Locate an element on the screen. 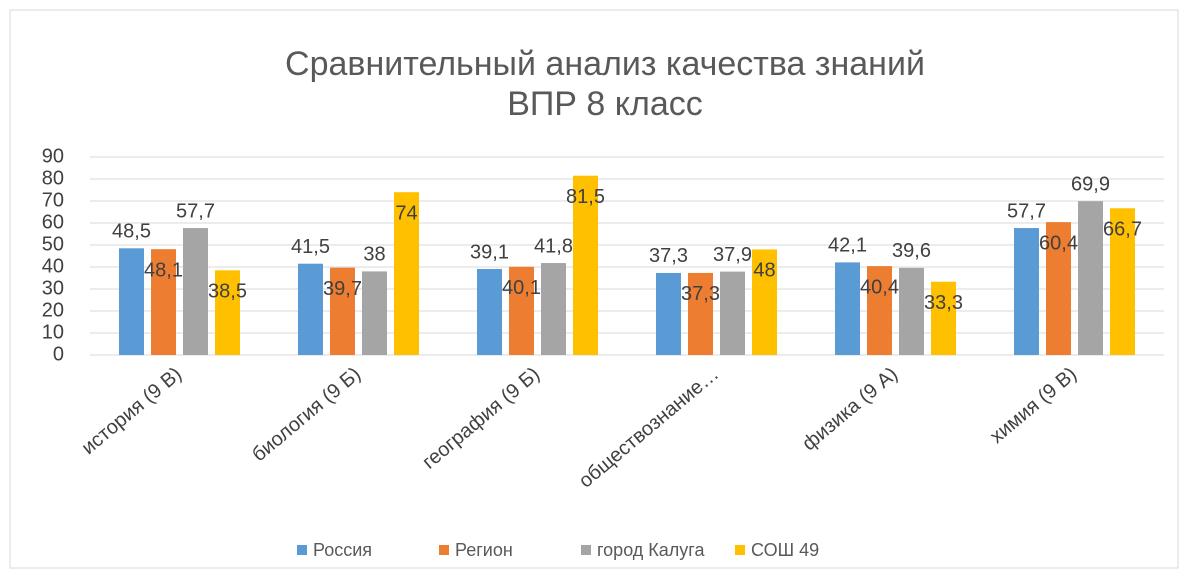 This screenshot has width=1189, height=580. data-label: 40,4 is located at coordinates (879, 287).